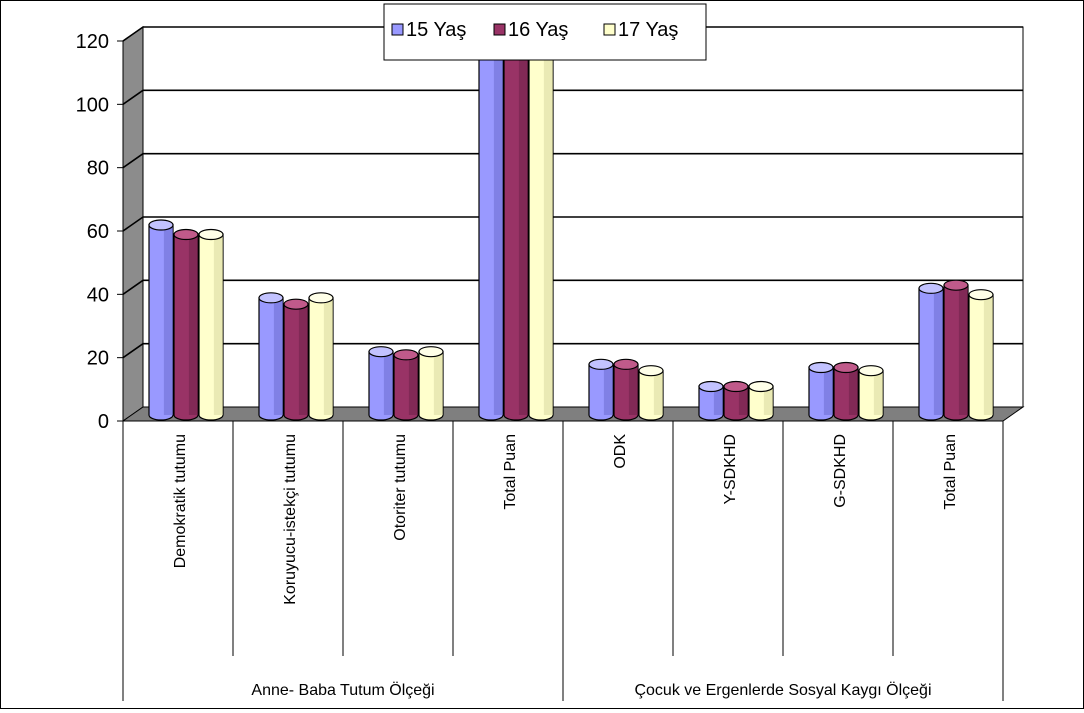  What do you see at coordinates (290, 519) in the screenshot?
I see `category-label: Koruyucu-istekçi tutumu` at bounding box center [290, 519].